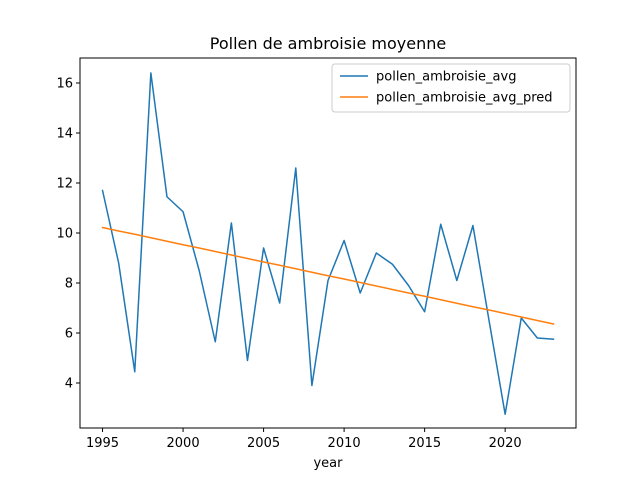 The image size is (640, 480). I want to click on x-tick-label: 1995, so click(102, 443).